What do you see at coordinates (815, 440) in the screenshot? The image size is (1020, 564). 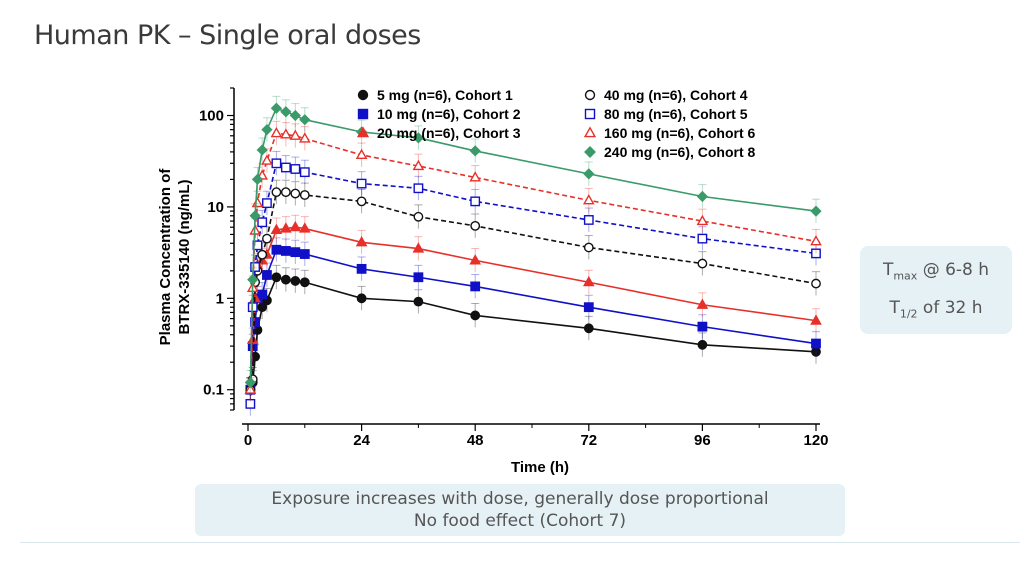 I see `x-tick-label: 120` at bounding box center [815, 440].